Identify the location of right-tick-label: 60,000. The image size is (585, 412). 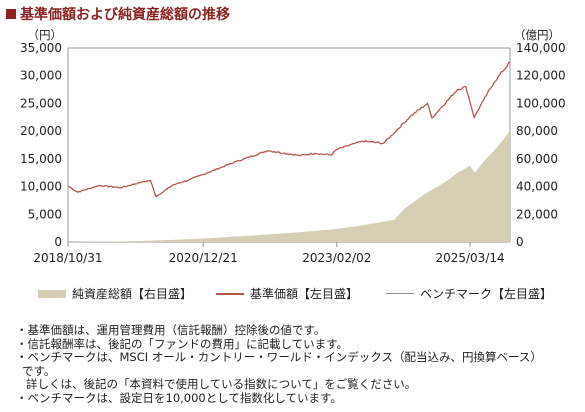
(537, 159).